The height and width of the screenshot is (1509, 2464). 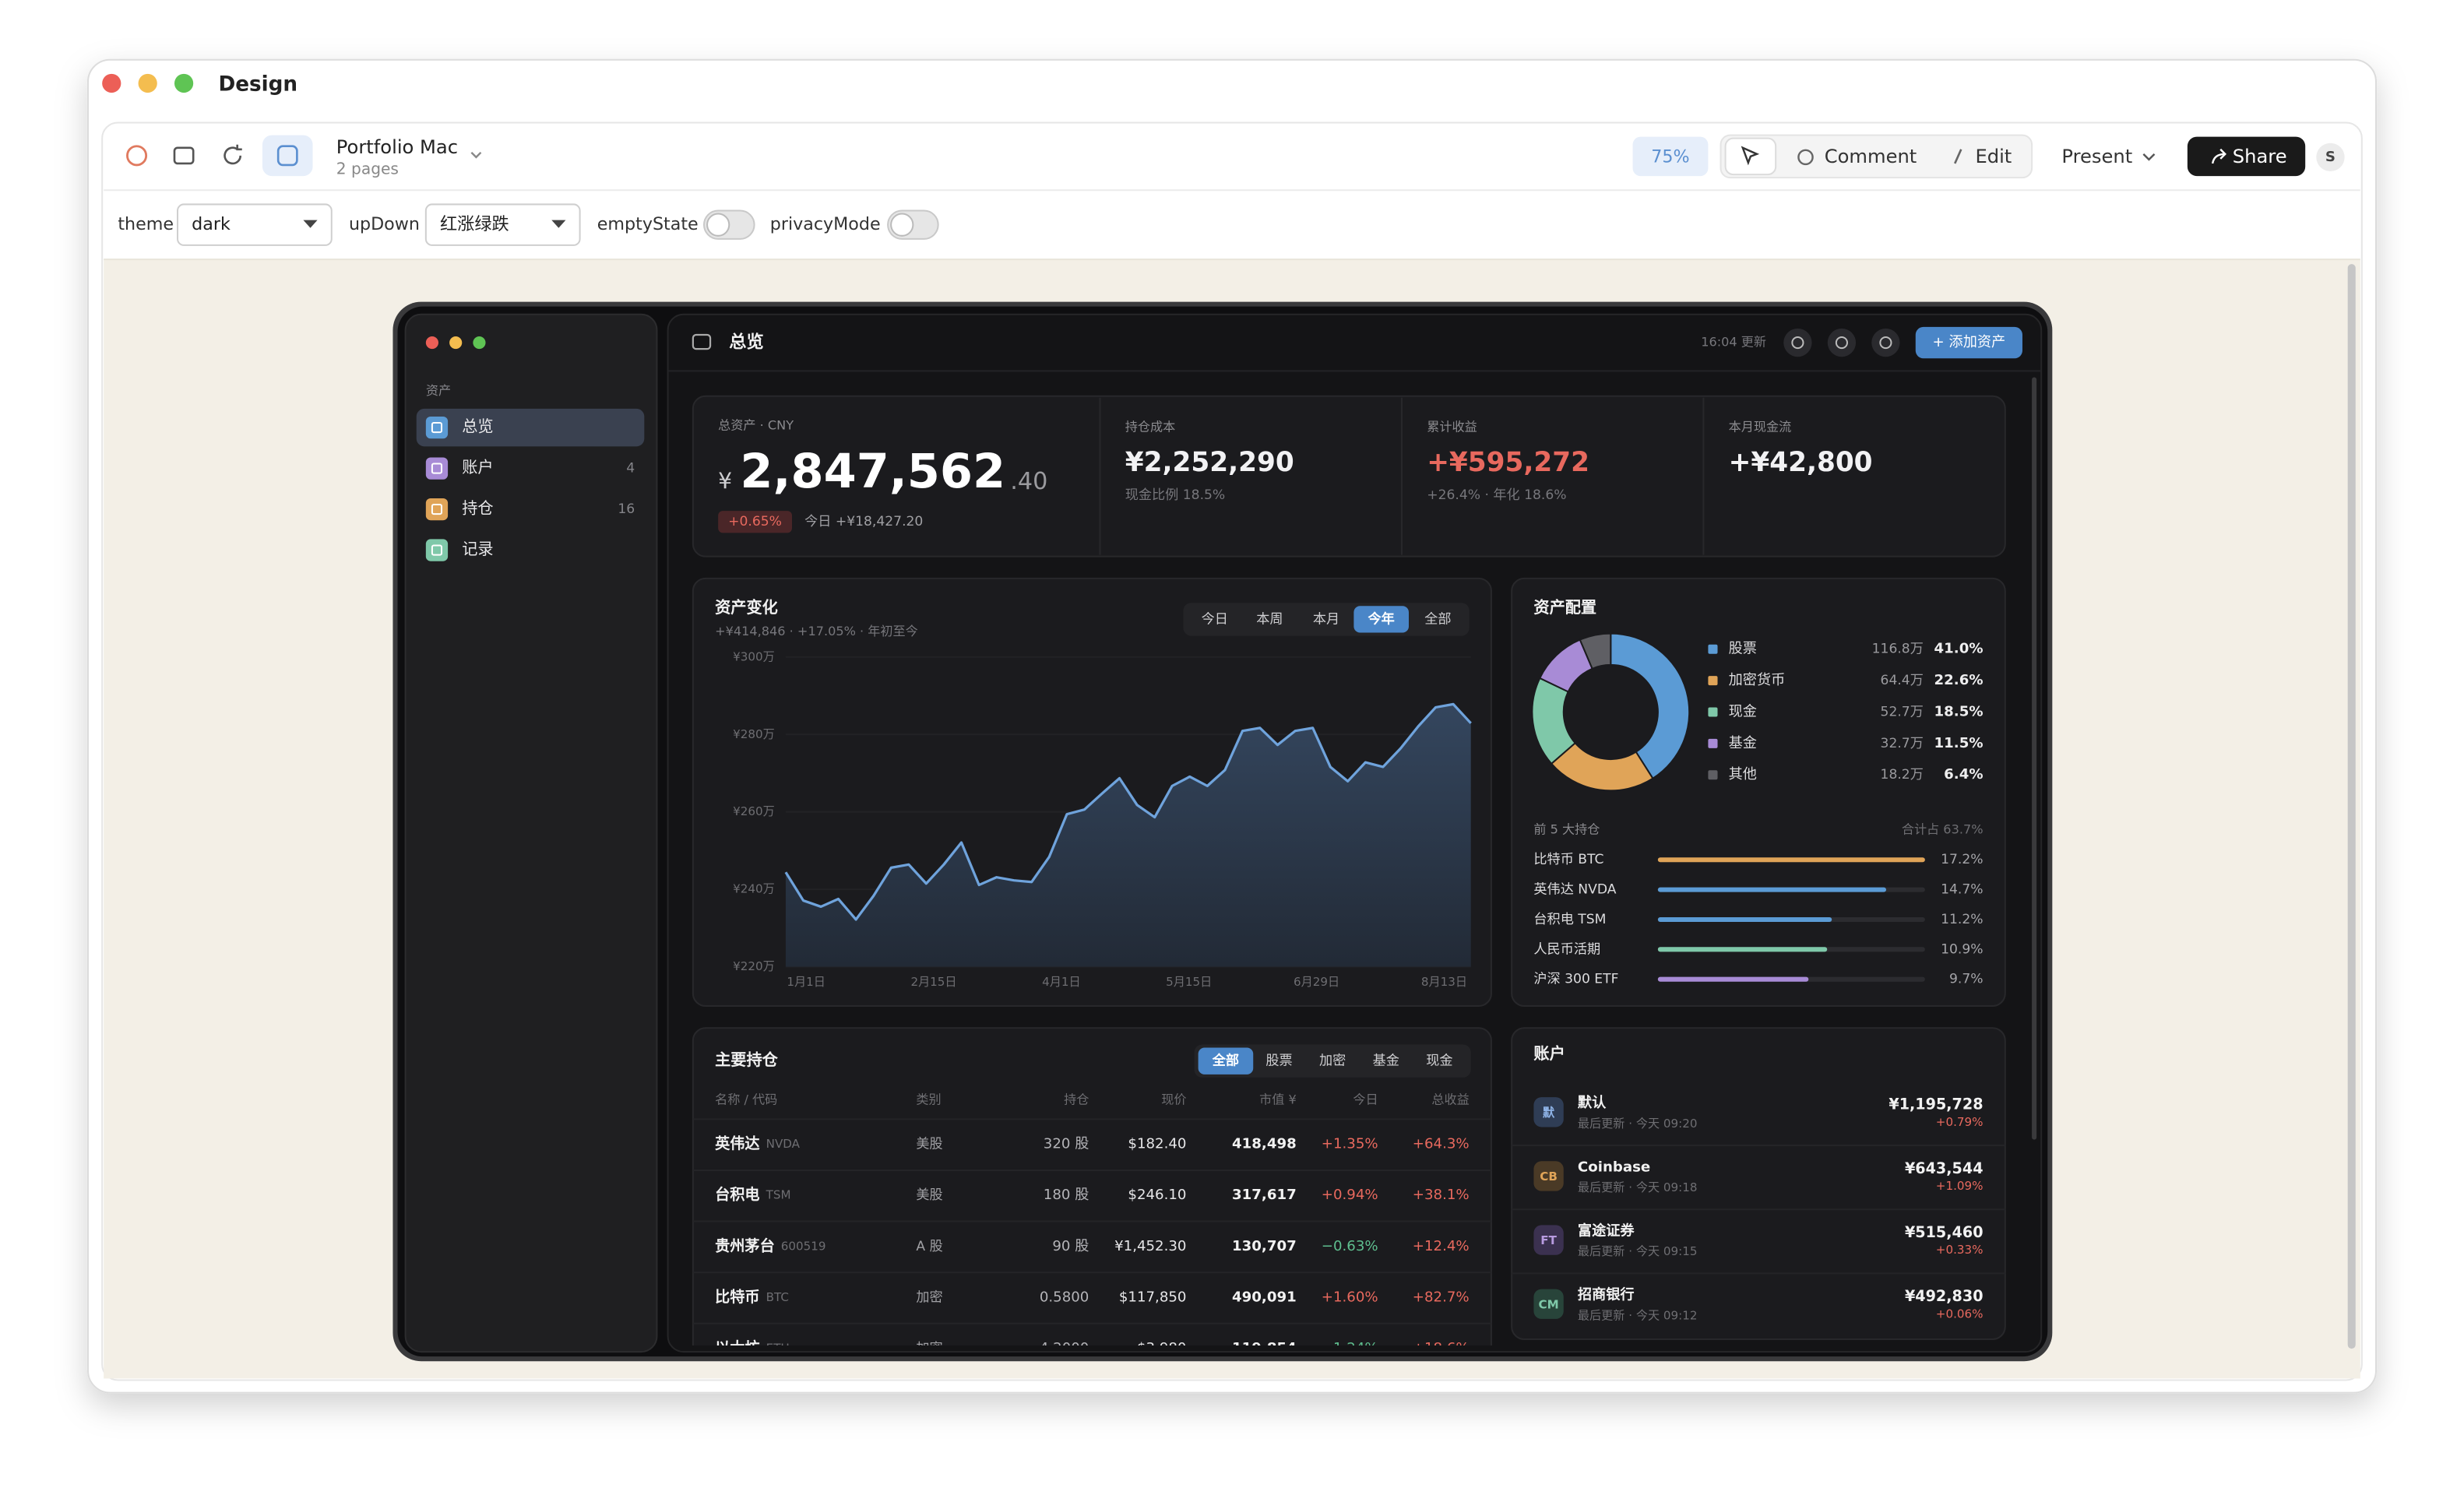 What do you see at coordinates (1994, 156) in the screenshot?
I see `edit-button: Edit` at bounding box center [1994, 156].